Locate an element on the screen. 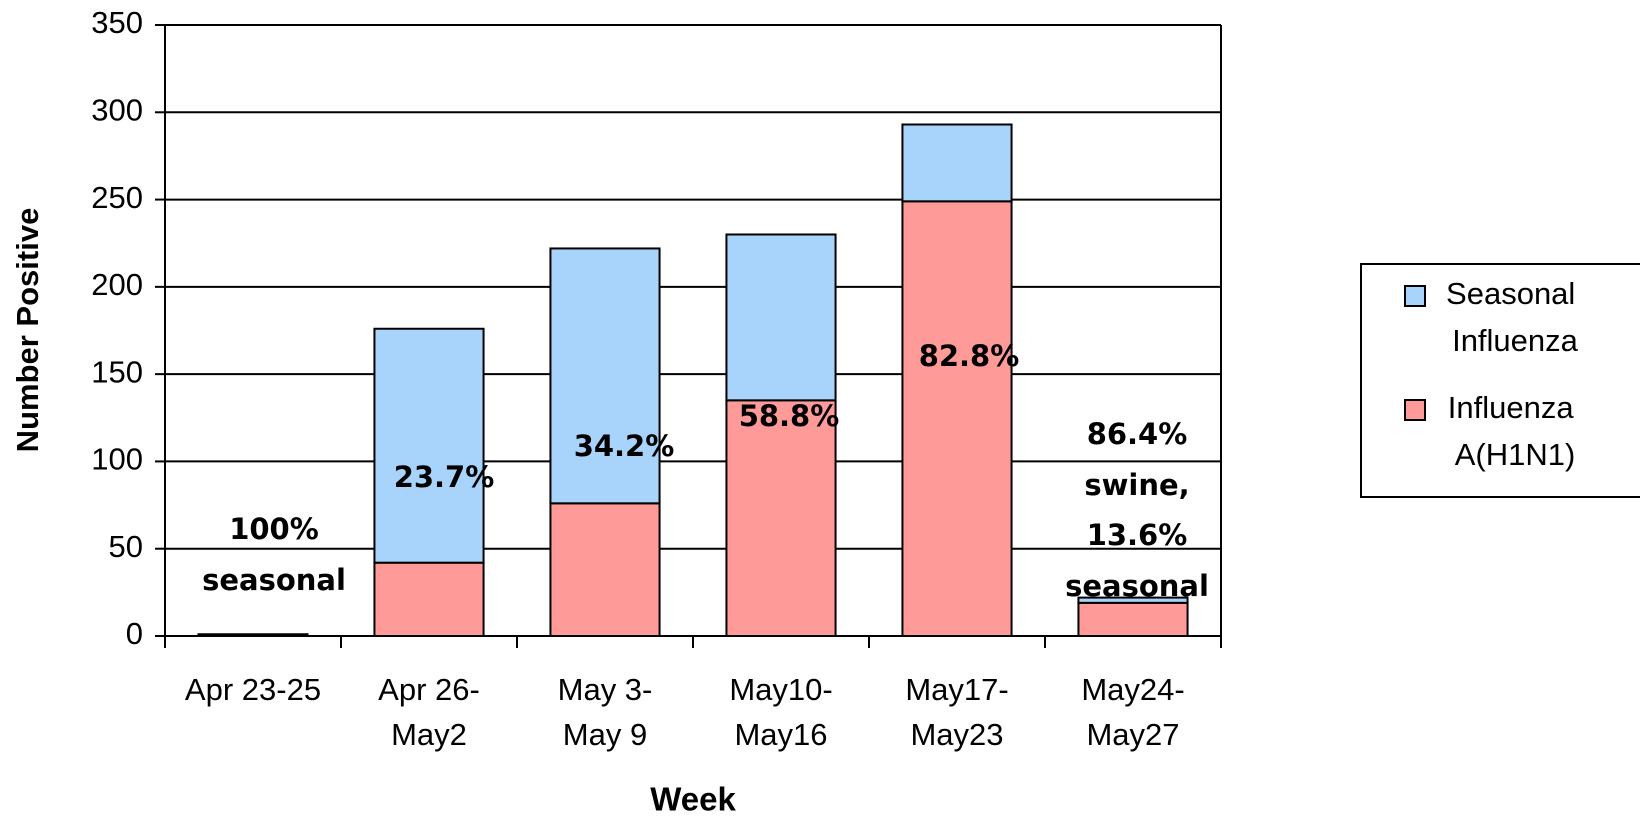 The image size is (1640, 820). x-tick-label: May27 is located at coordinates (1132, 734).